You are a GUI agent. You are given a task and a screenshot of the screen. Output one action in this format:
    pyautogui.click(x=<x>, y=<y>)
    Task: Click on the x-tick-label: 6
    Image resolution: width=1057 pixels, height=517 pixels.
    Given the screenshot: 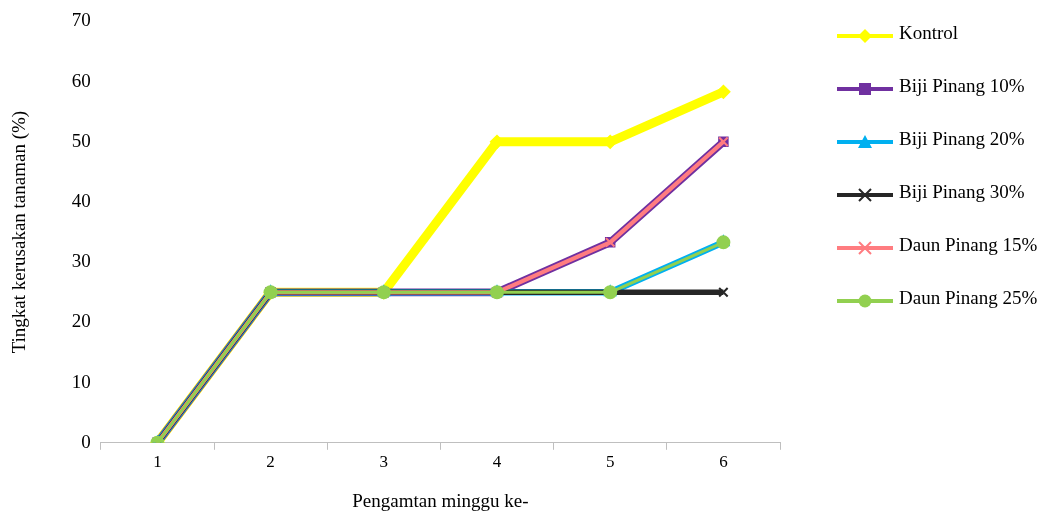 What is the action you would take?
    pyautogui.click(x=723, y=462)
    